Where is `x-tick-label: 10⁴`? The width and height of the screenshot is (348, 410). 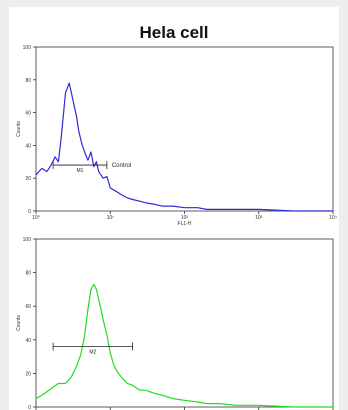
x-tick-label: 10⁴ is located at coordinates (333, 218).